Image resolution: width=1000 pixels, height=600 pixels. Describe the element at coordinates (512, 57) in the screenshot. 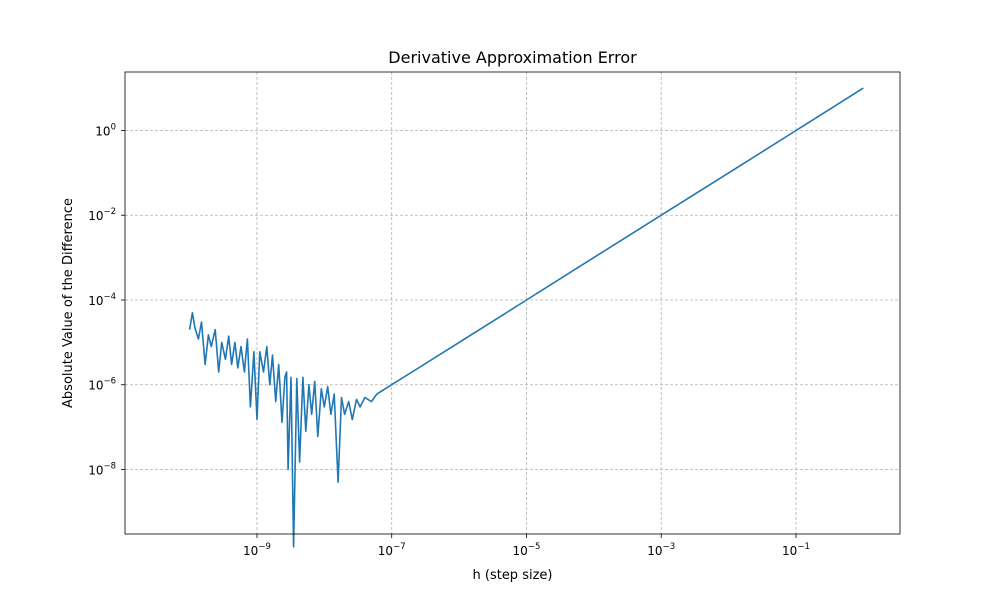

I see `chart-title: Derivative Approximation Error` at that location.